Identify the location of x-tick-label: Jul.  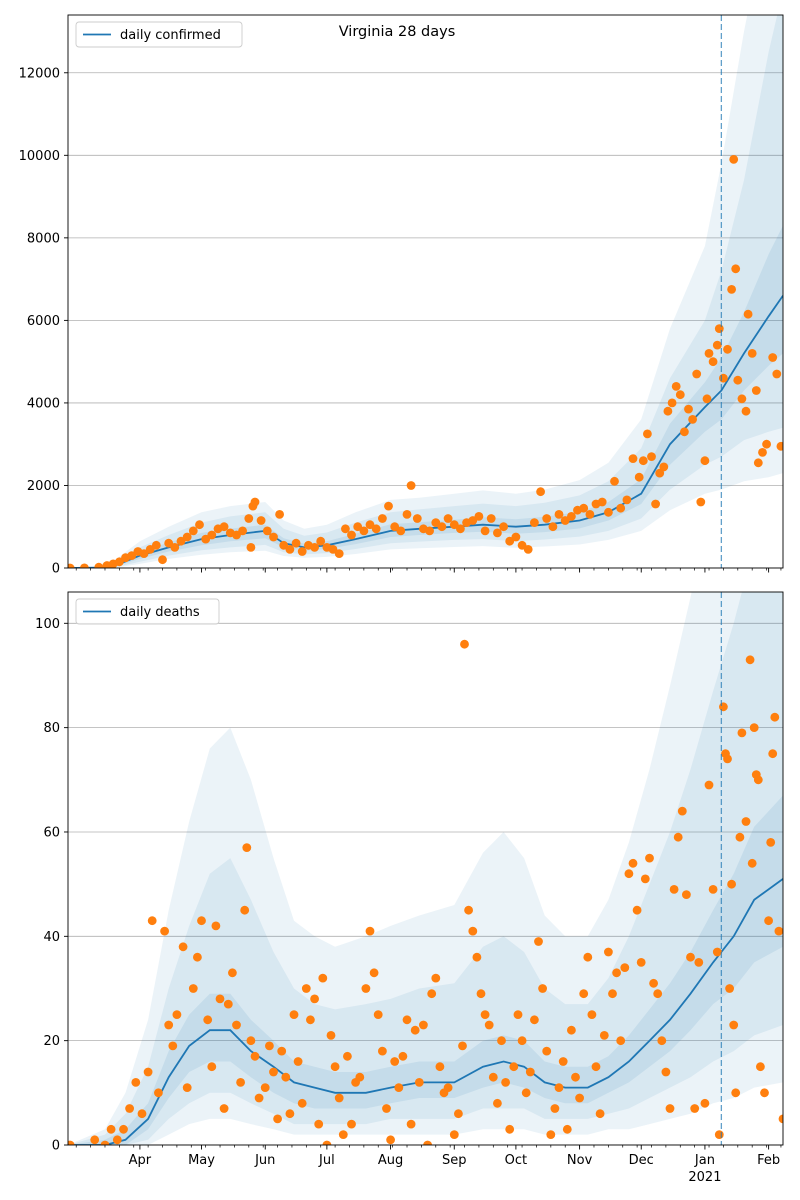
(326, 1160).